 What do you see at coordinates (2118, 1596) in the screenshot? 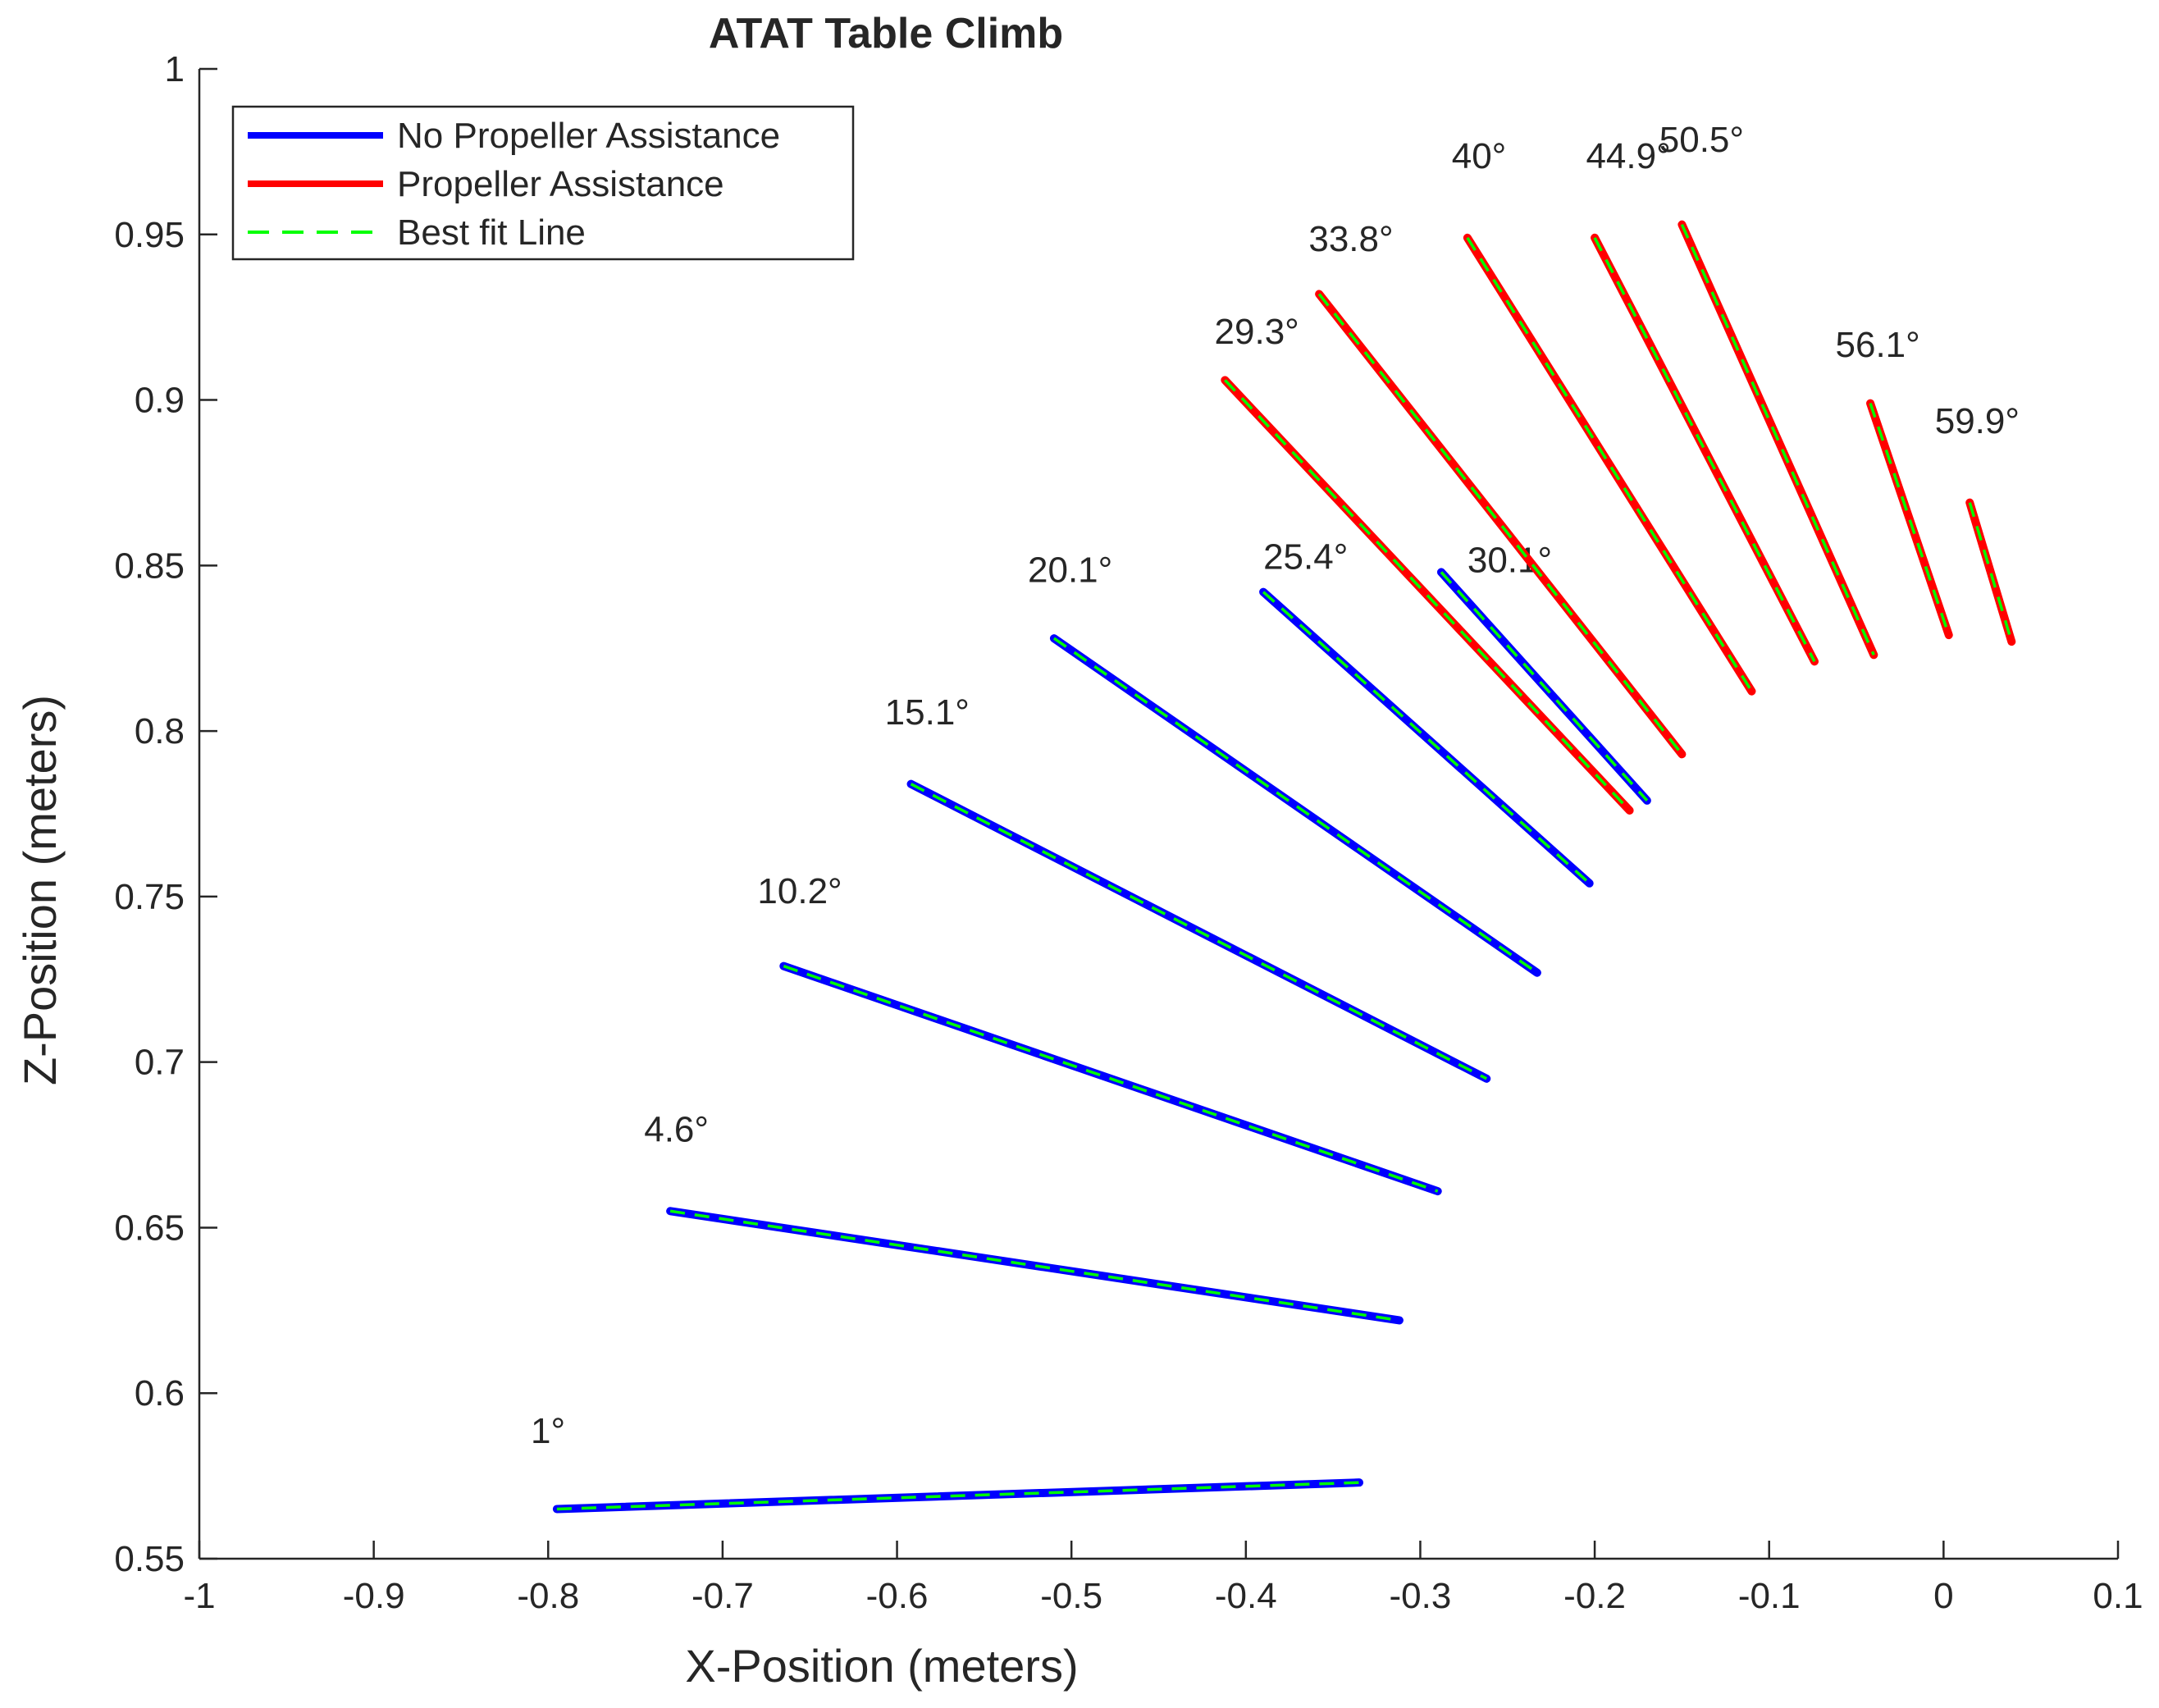
I see `x-tick-label: 0.1` at bounding box center [2118, 1596].